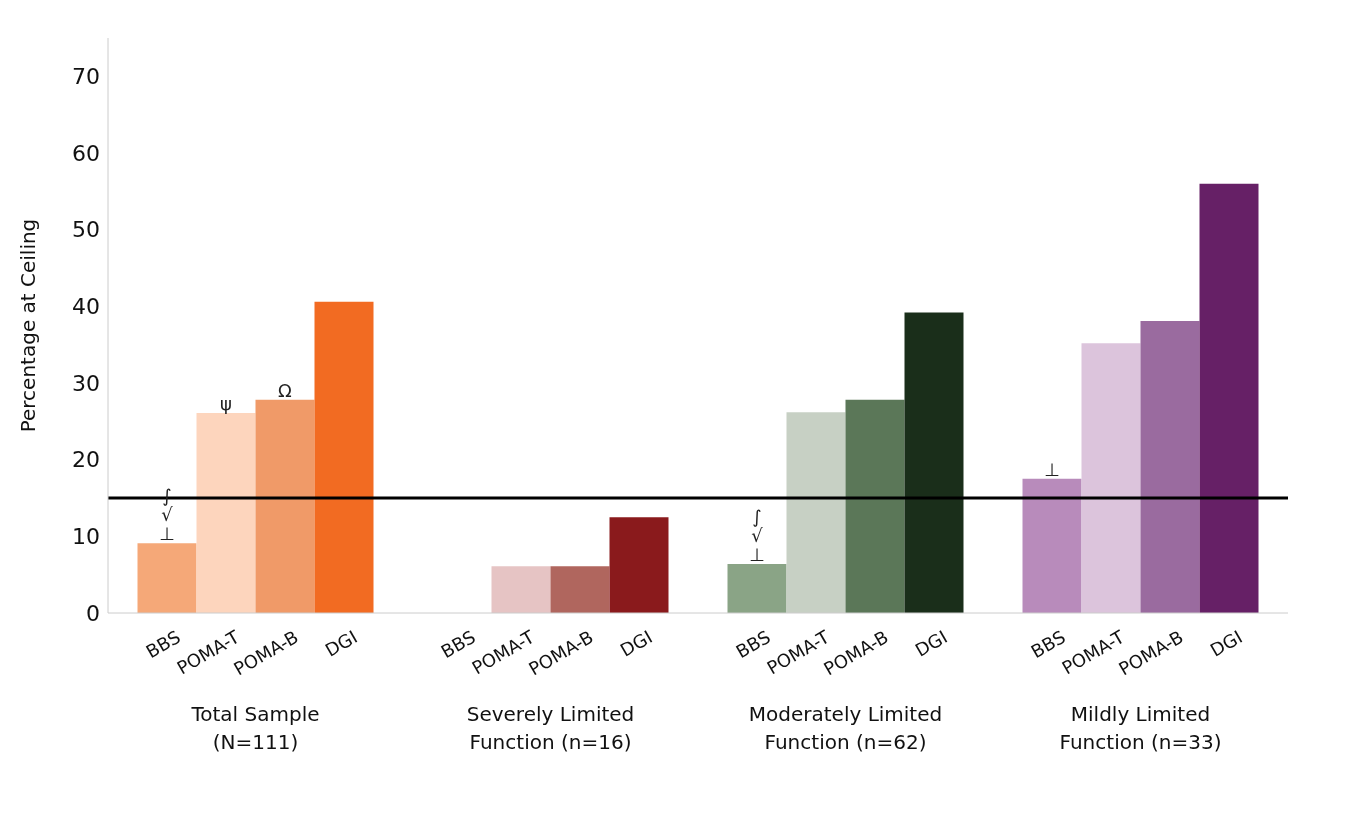 The width and height of the screenshot is (1359, 831). What do you see at coordinates (86, 460) in the screenshot?
I see `y-tick-label: 20` at bounding box center [86, 460].